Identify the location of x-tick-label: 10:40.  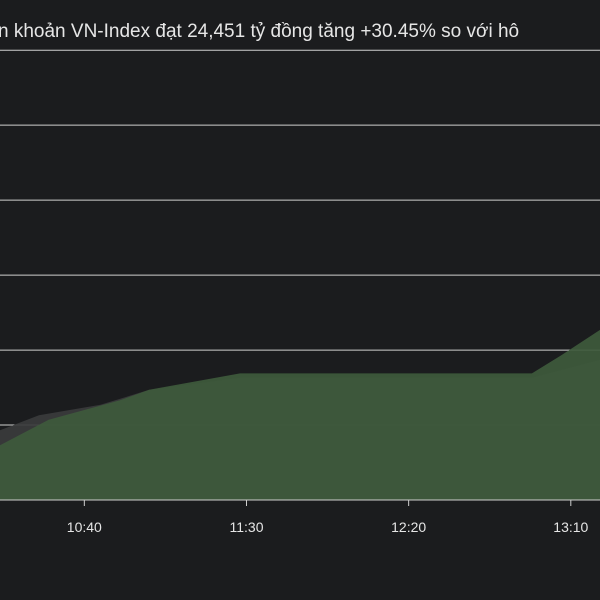
(84, 527).